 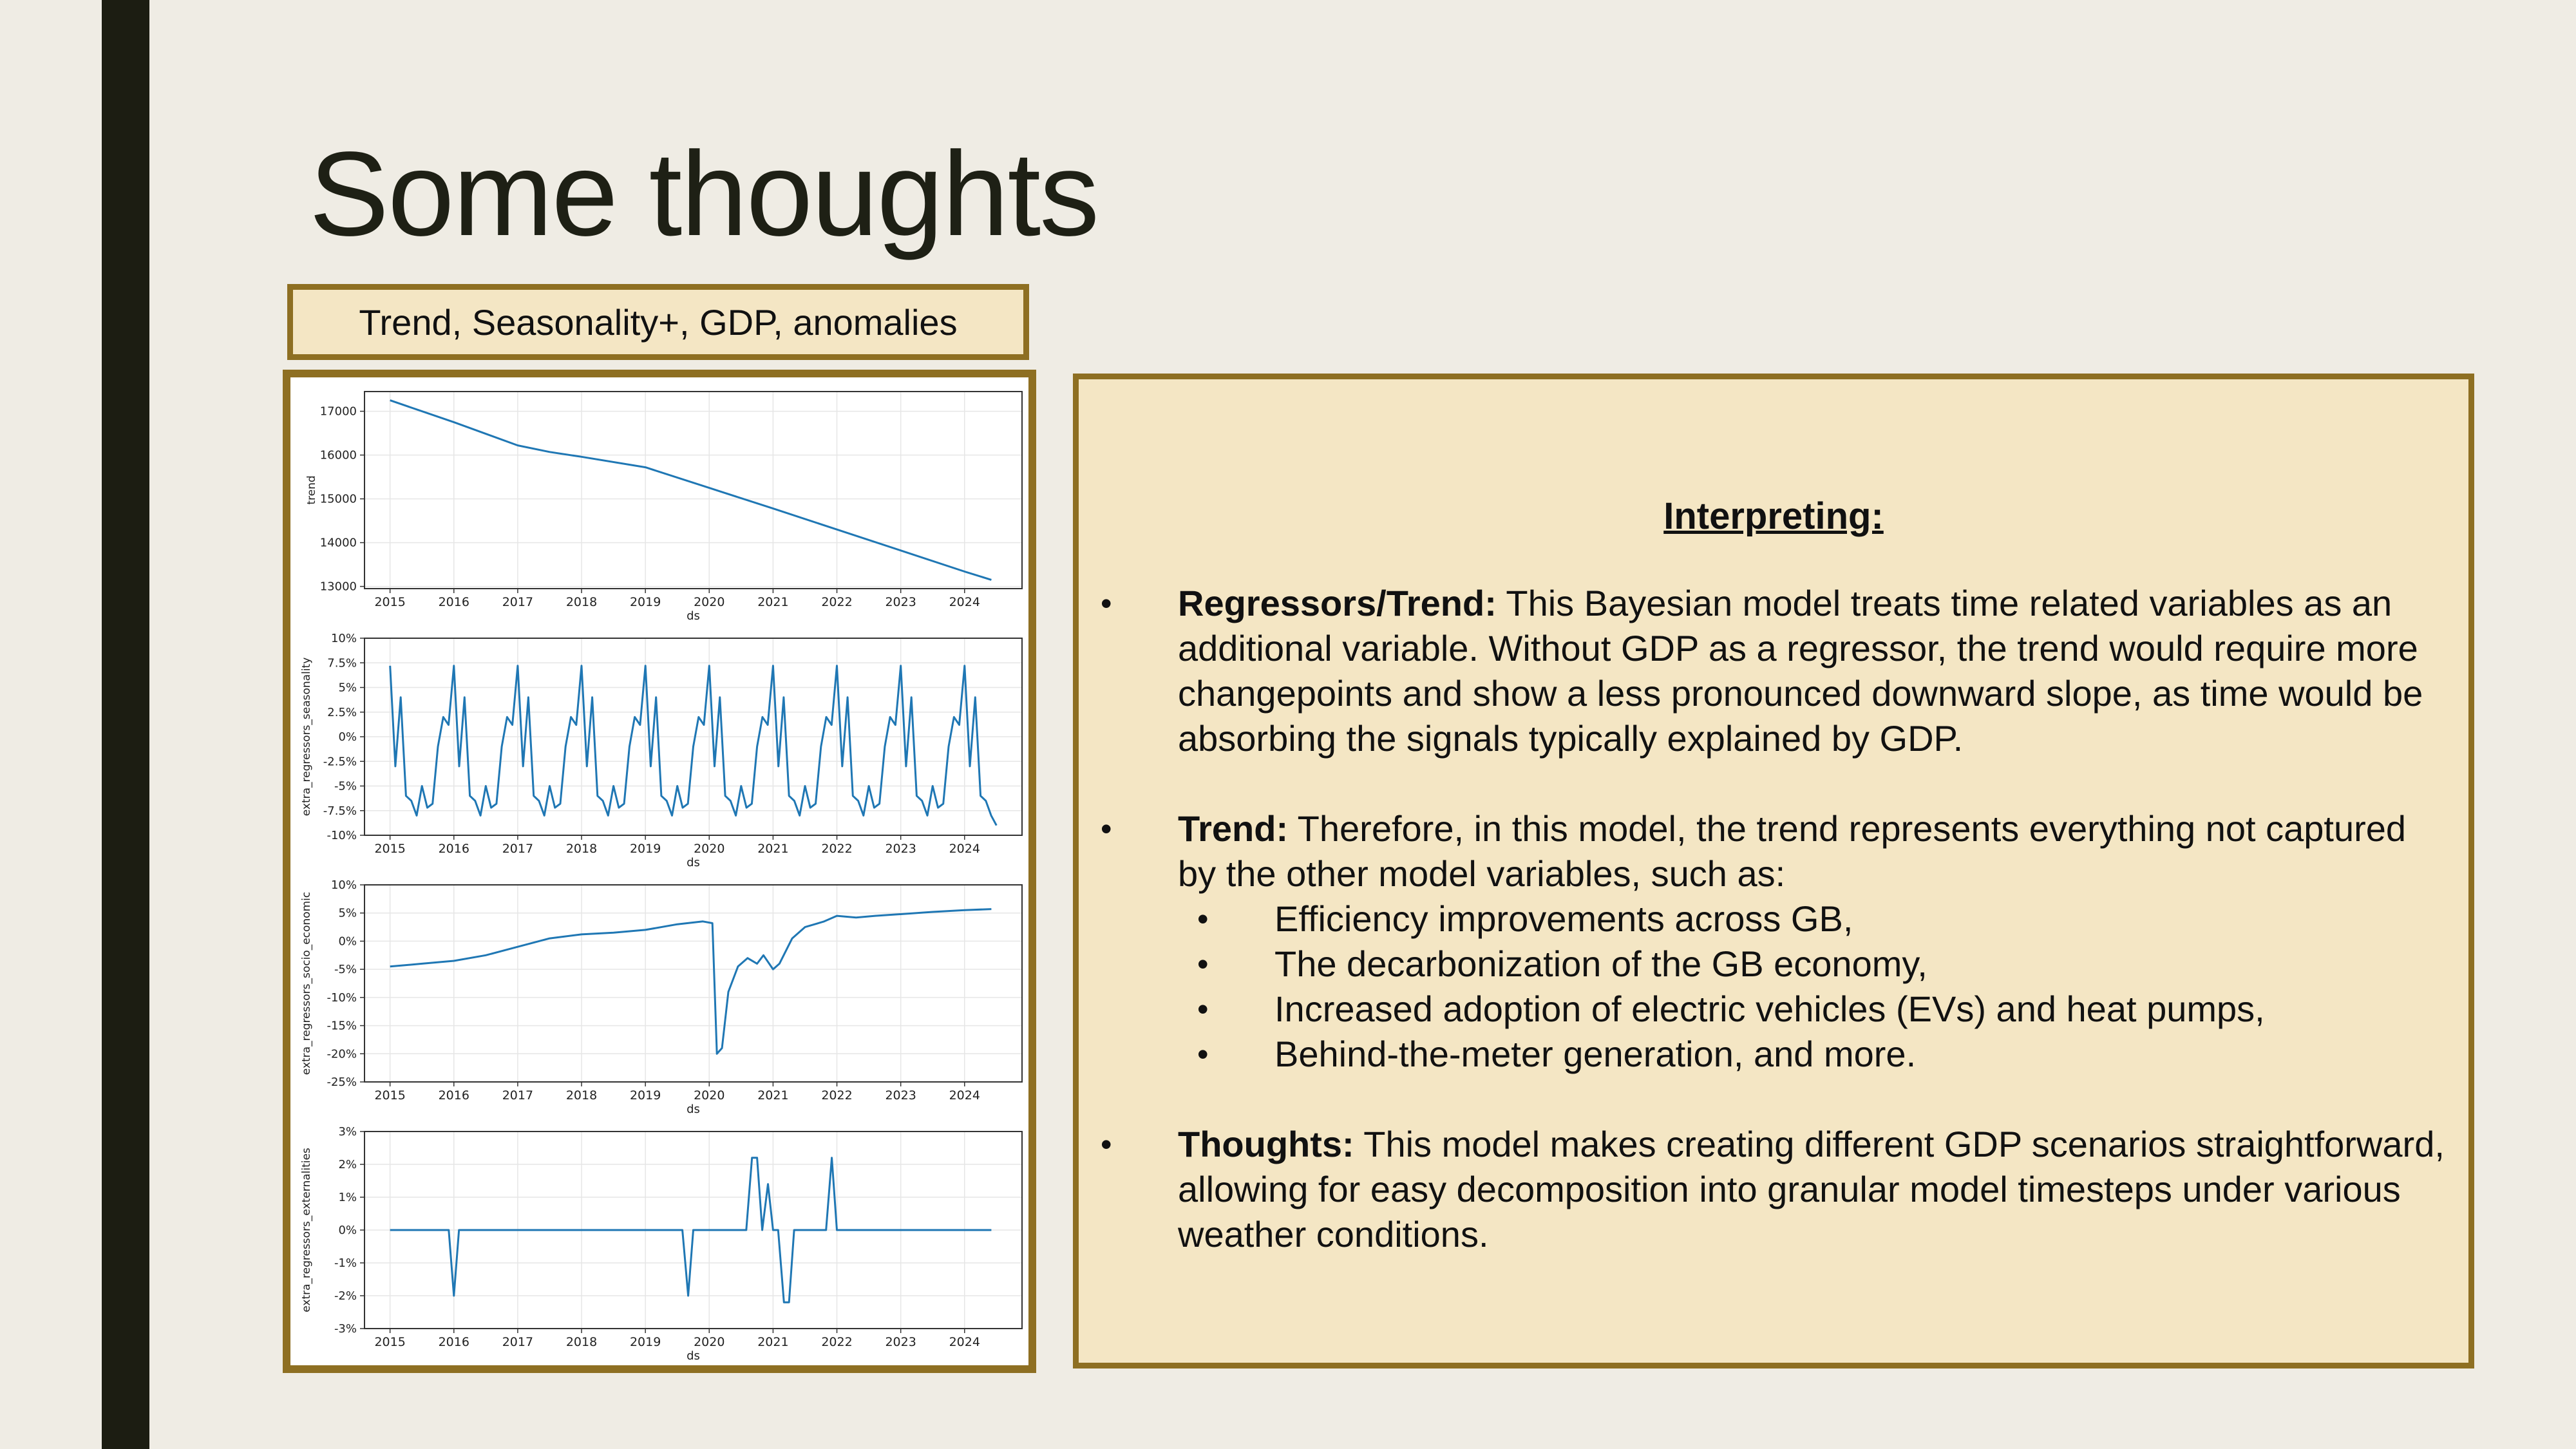 What do you see at coordinates (125, 724) in the screenshot?
I see `sidebar-accent-bar` at bounding box center [125, 724].